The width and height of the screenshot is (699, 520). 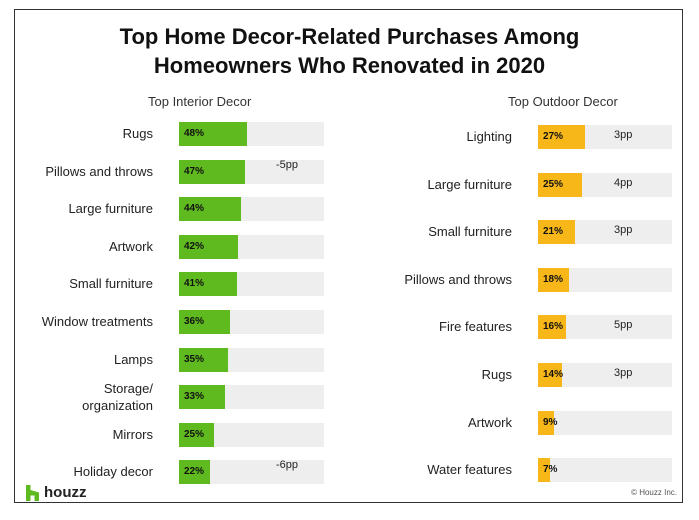 I want to click on houzz-logo: houzz, so click(x=56, y=492).